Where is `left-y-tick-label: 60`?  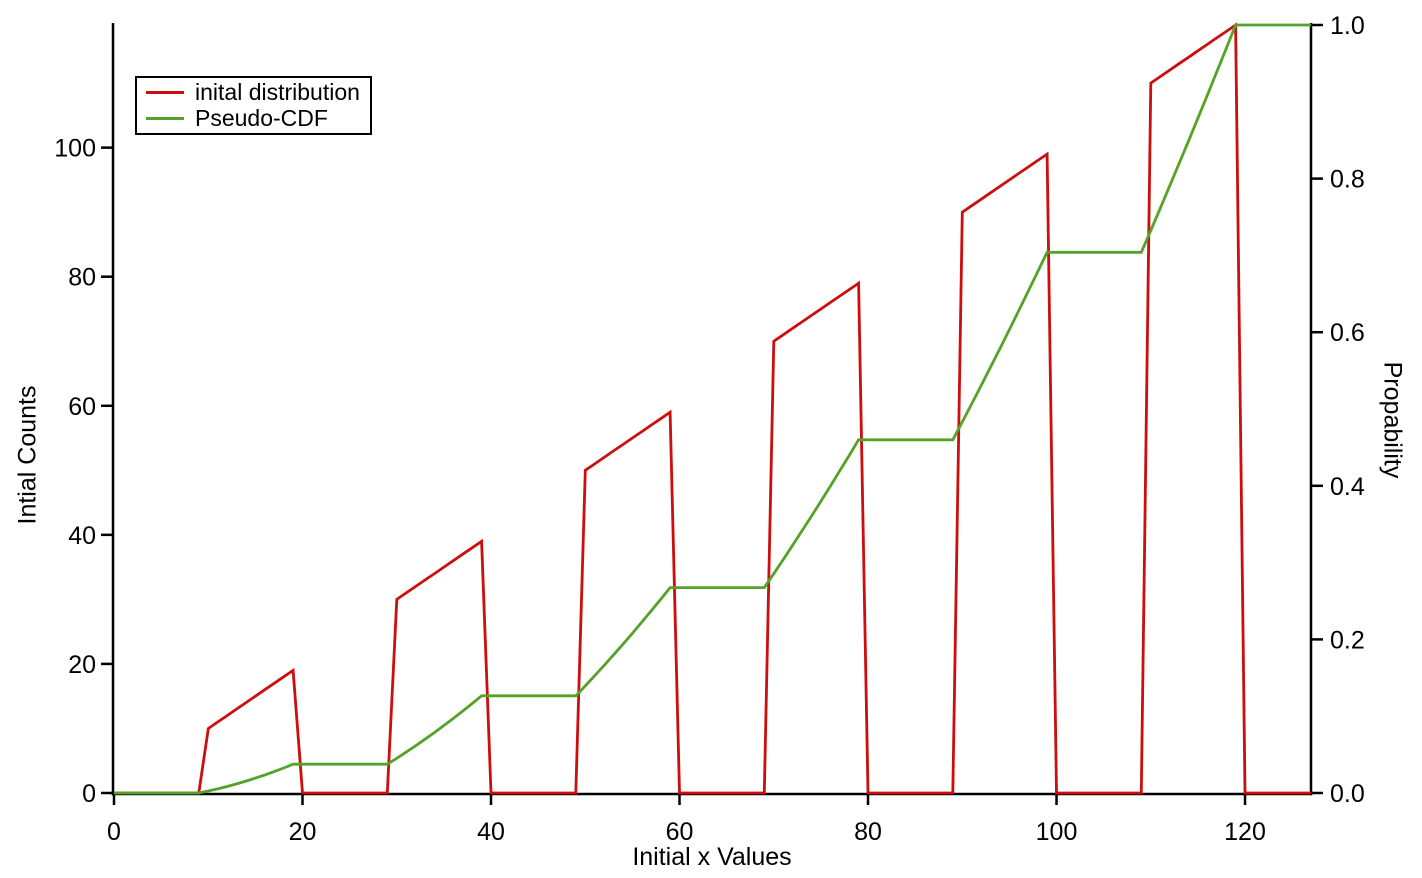
left-y-tick-label: 60 is located at coordinates (82, 407).